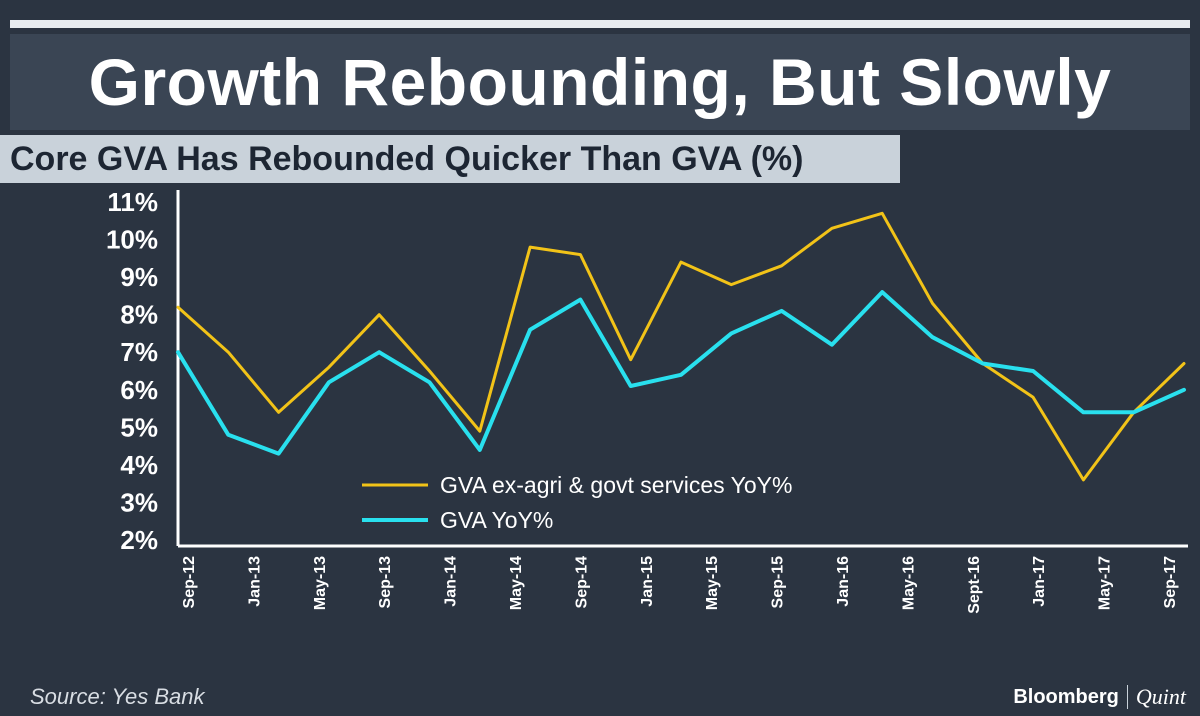  Describe the element at coordinates (139, 352) in the screenshot. I see `y-tick-label: 7%` at that location.